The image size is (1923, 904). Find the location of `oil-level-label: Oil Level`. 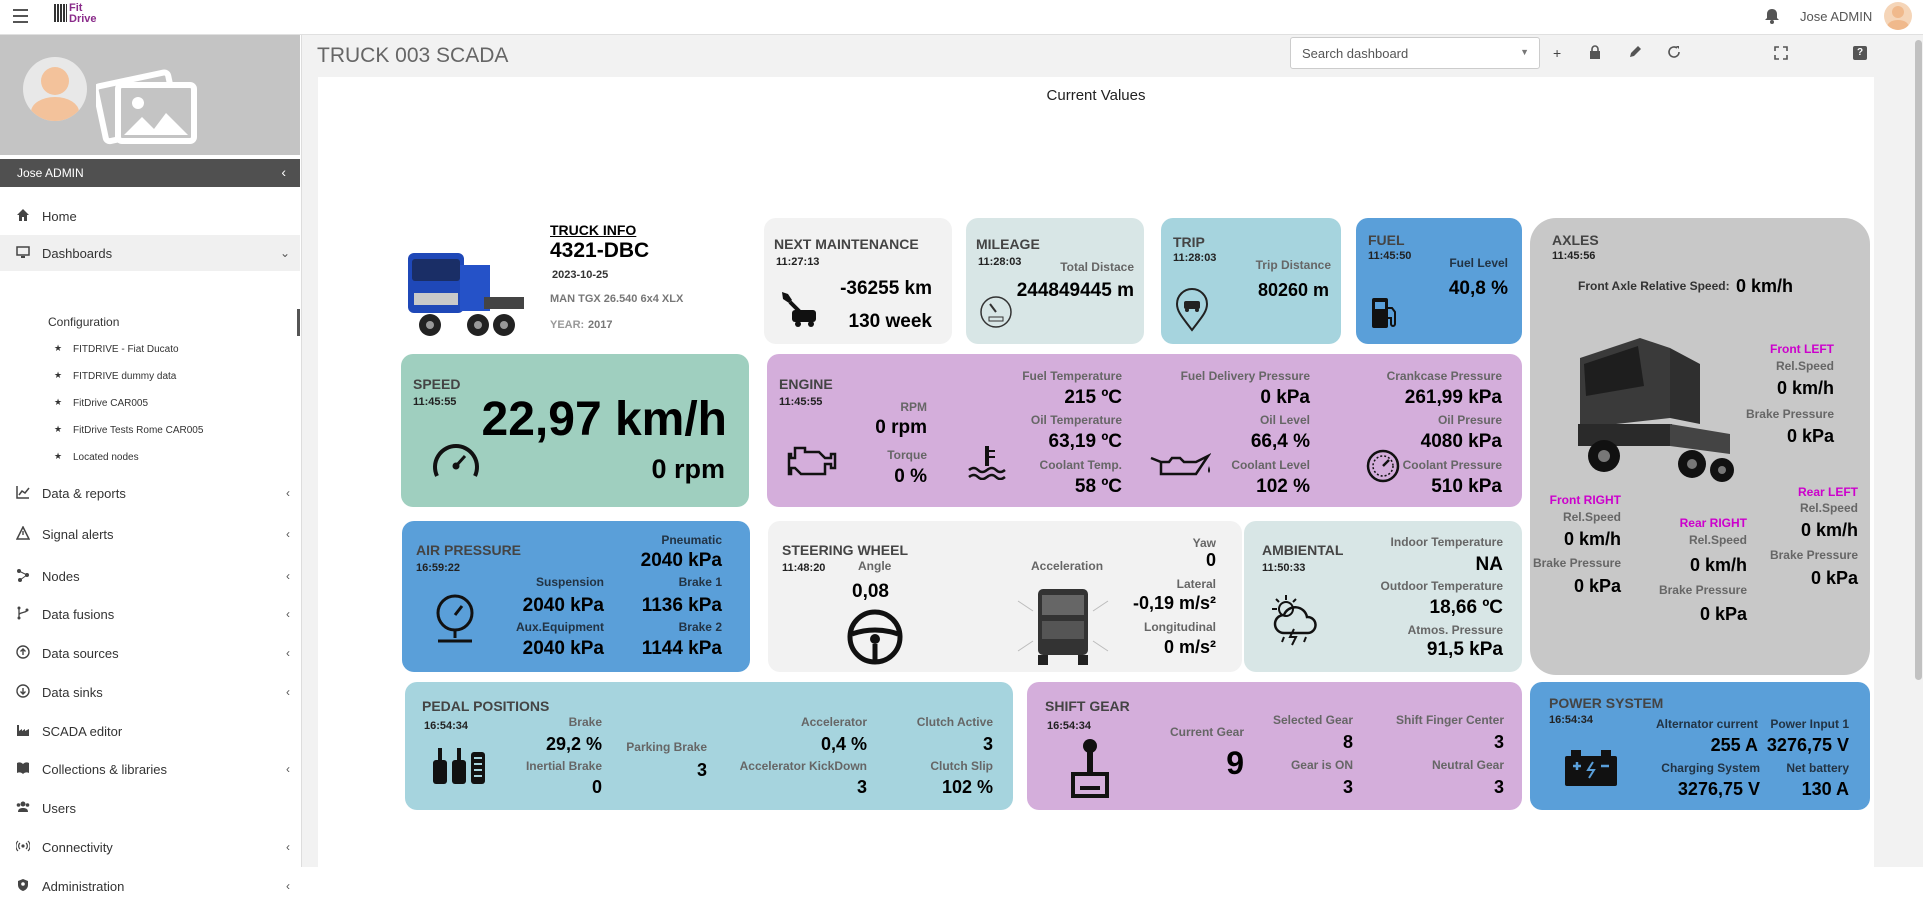

oil-level-label: Oil Level is located at coordinates (1284, 420).